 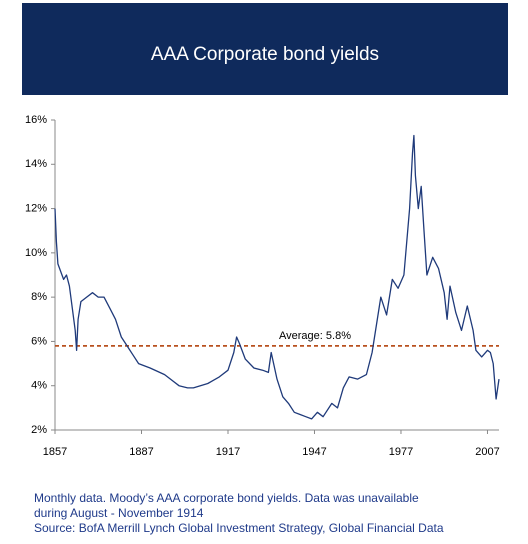 What do you see at coordinates (36, 208) in the screenshot?
I see `y-tick-label: 12%` at bounding box center [36, 208].